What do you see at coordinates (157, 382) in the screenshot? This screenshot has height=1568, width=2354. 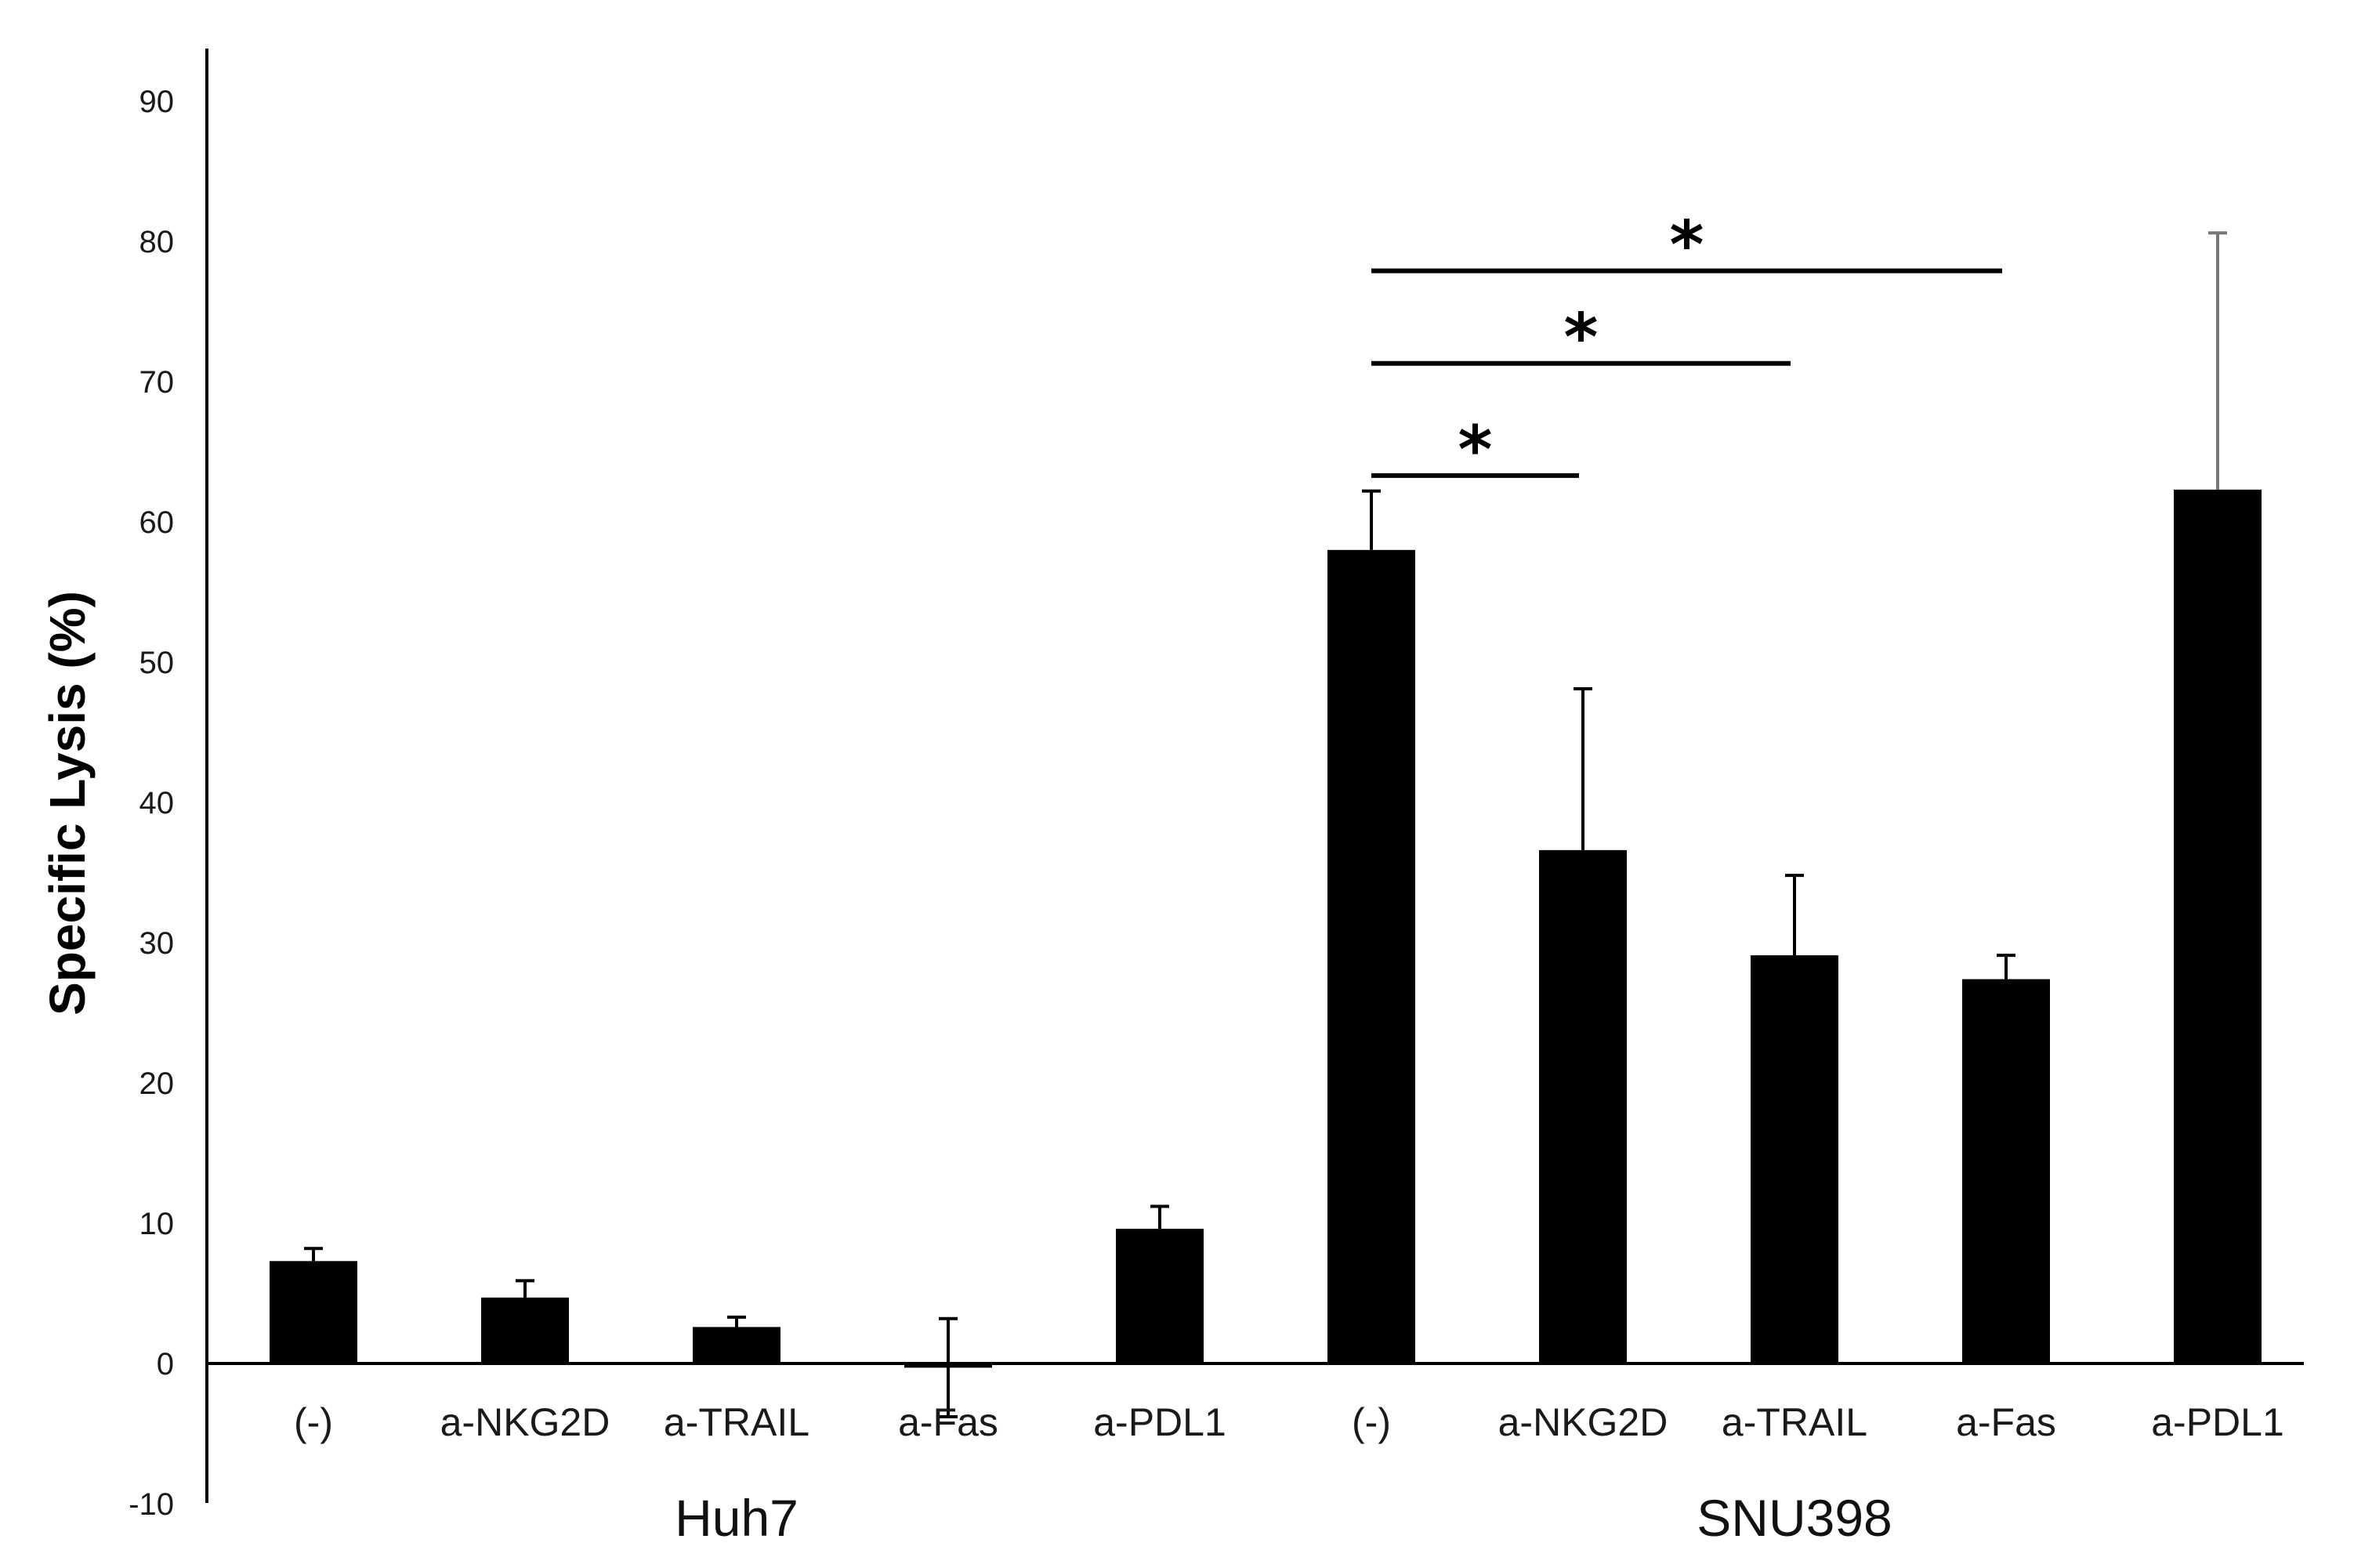 I see `y-tick-label: 70` at bounding box center [157, 382].